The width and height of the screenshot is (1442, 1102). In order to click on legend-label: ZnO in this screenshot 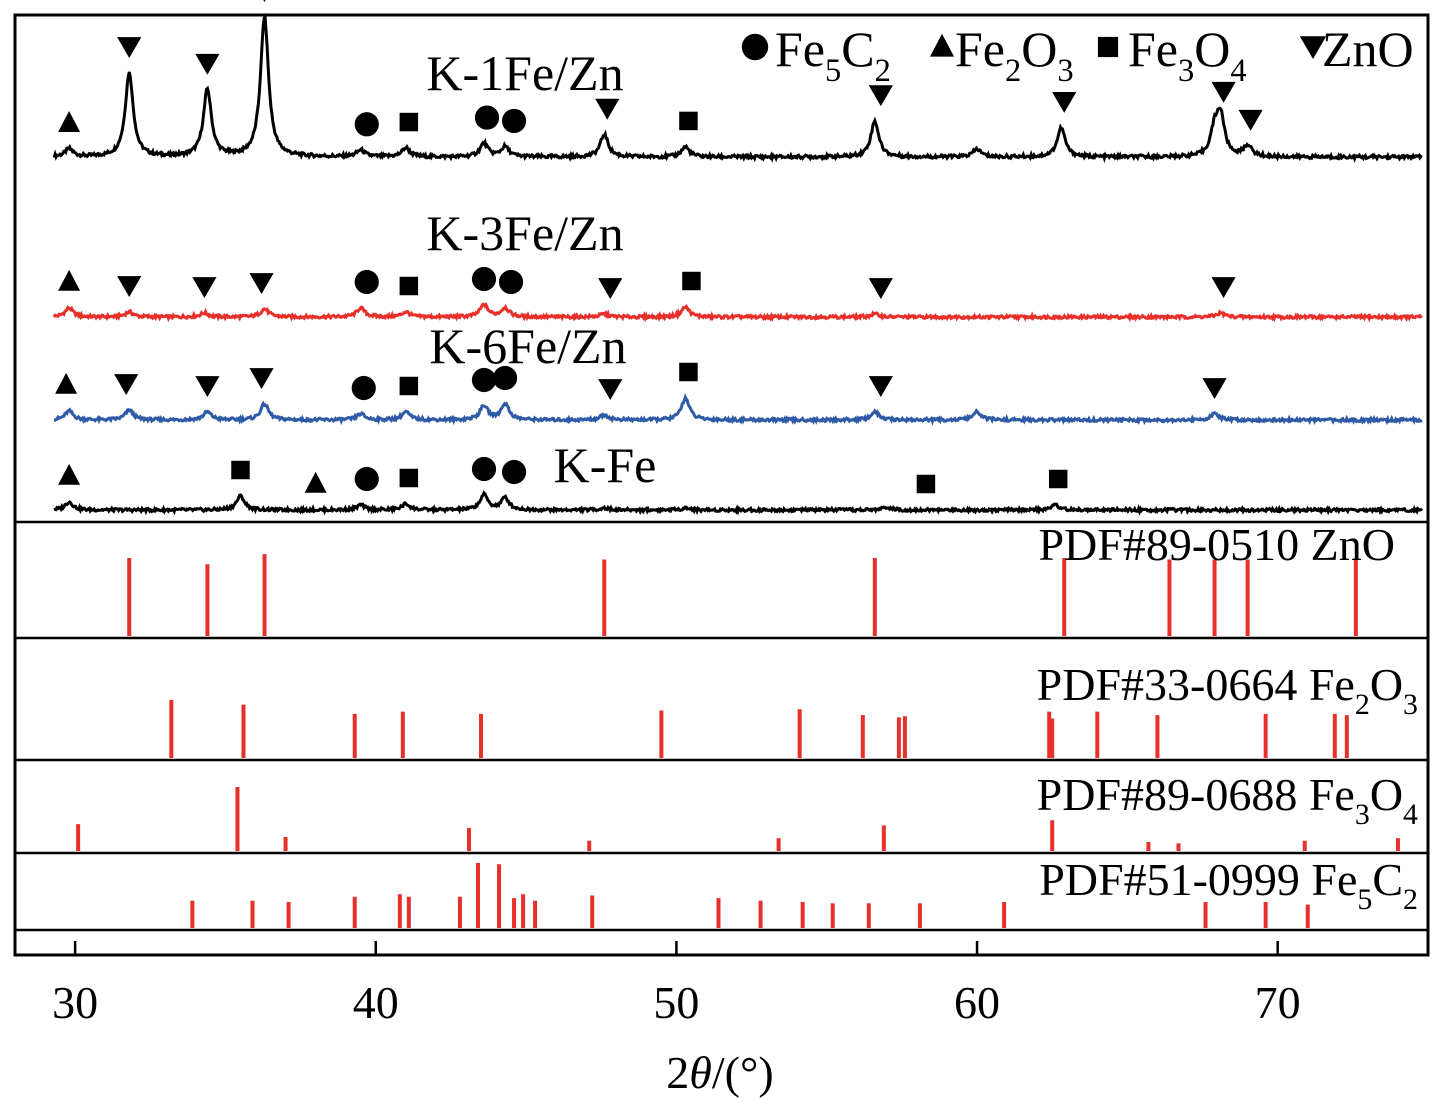, I will do `click(1368, 49)`.